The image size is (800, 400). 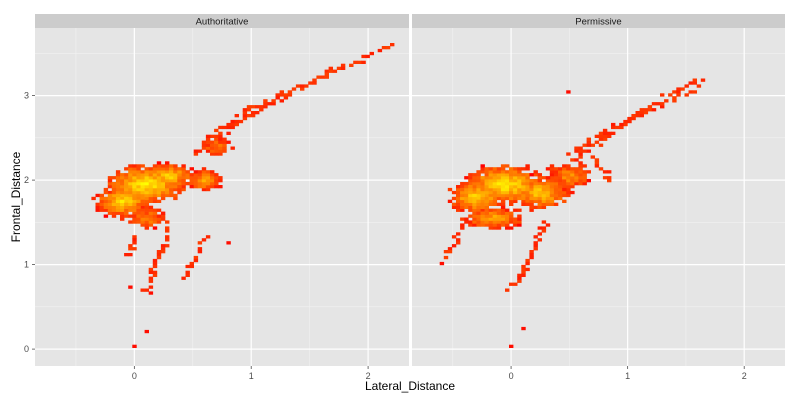 I want to click on strip-background-permissive, so click(x=598, y=21).